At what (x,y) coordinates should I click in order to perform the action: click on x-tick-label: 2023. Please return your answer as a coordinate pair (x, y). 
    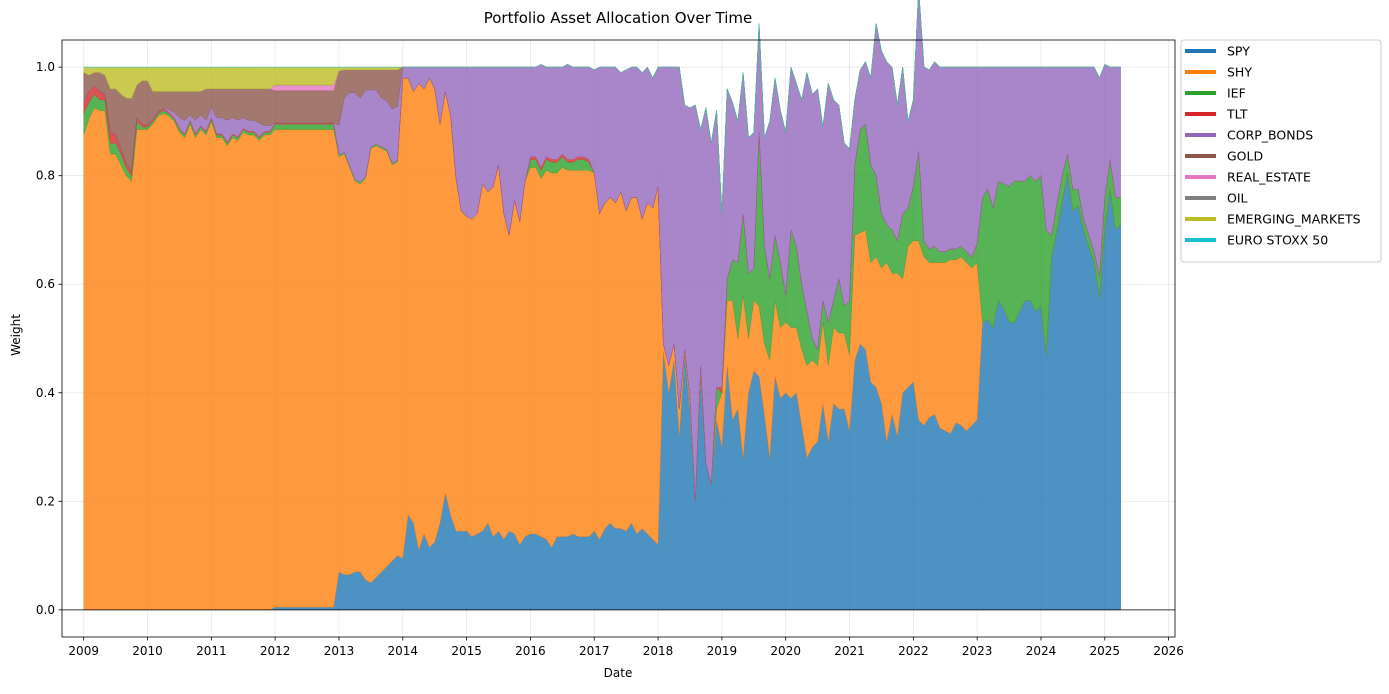
    Looking at the image, I should click on (977, 651).